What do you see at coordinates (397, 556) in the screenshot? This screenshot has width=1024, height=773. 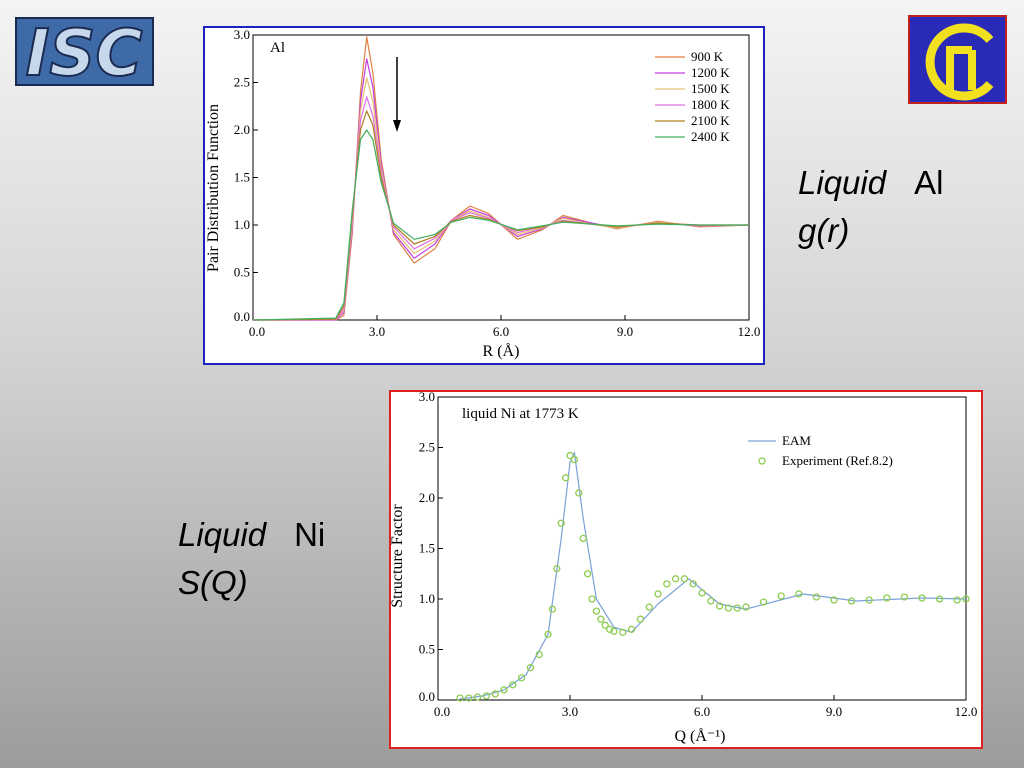 I see `y-axis-label: Structure Factor` at bounding box center [397, 556].